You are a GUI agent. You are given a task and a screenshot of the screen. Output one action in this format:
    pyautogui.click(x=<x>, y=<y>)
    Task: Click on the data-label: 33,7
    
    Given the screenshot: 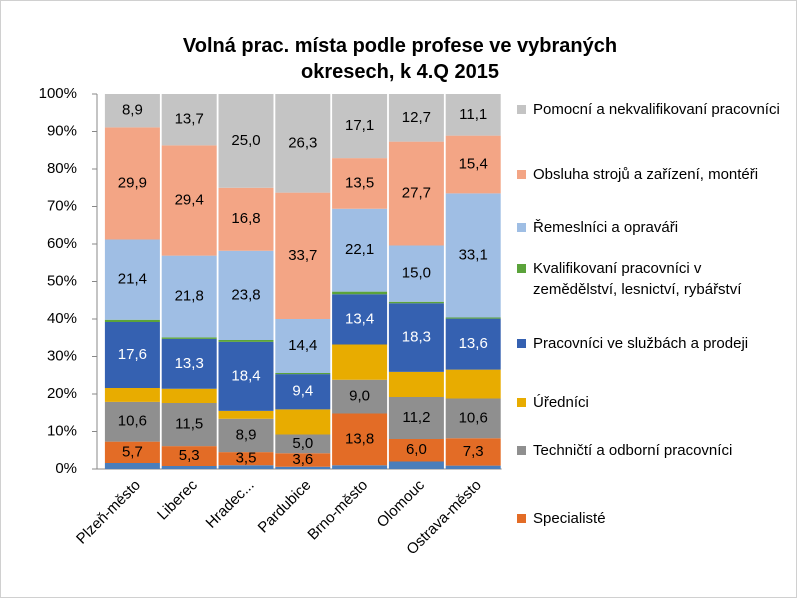 What is the action you would take?
    pyautogui.click(x=302, y=255)
    